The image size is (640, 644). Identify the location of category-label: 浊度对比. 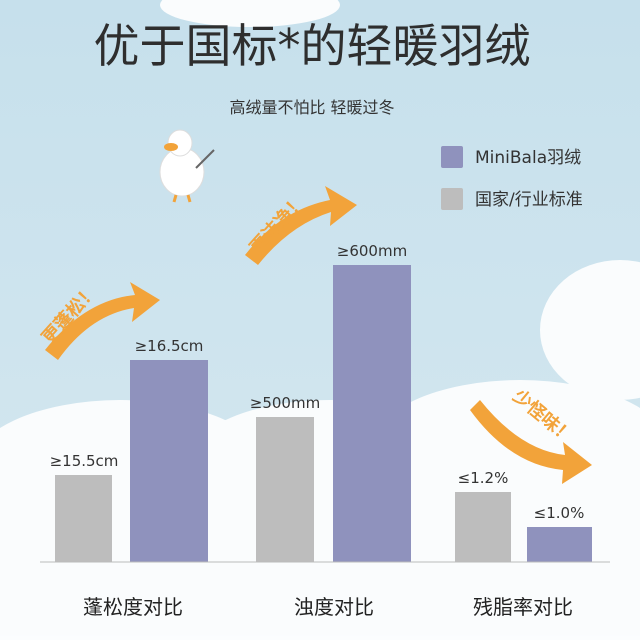
(334, 607).